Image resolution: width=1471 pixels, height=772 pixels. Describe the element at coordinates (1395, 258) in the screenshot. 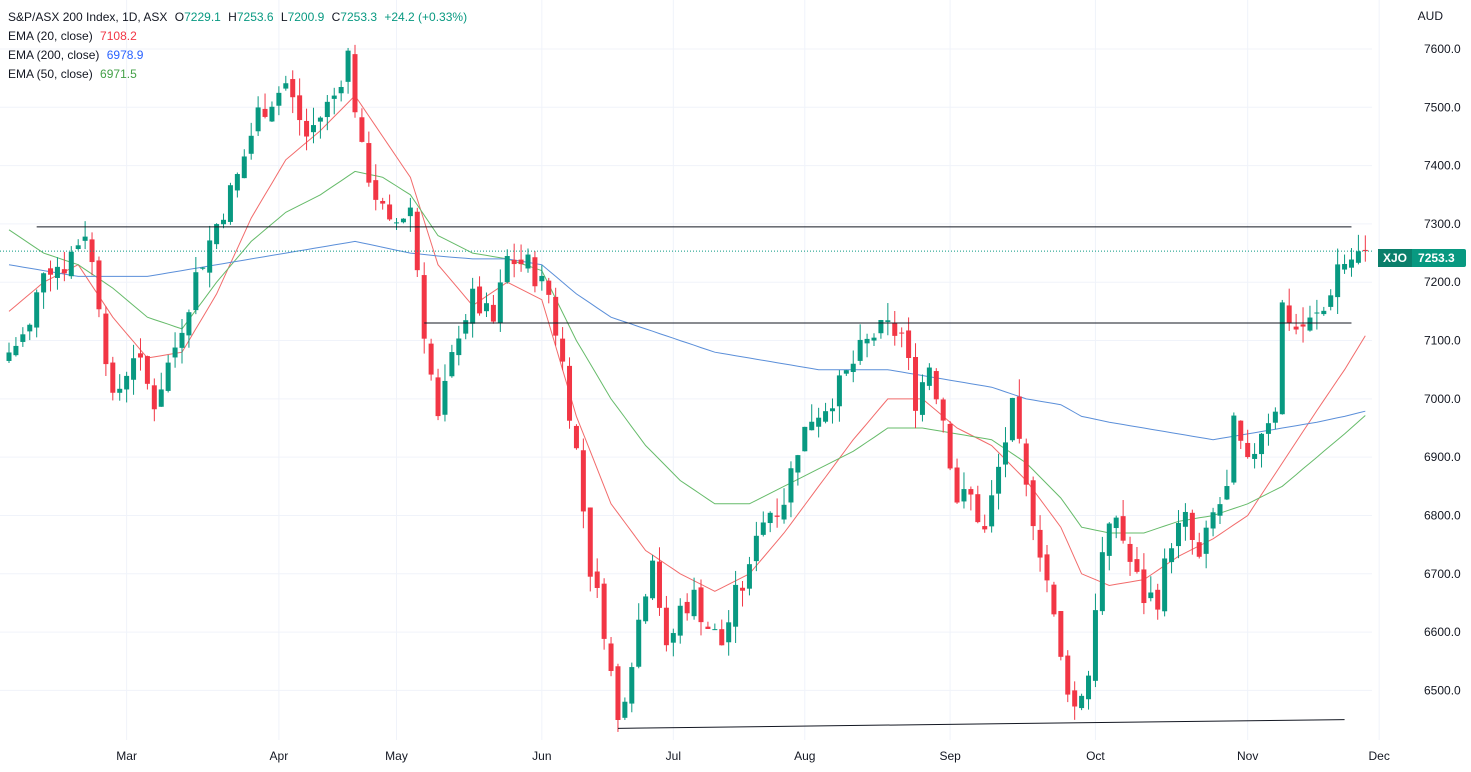

I see `price-tag-symbol: XJO` at that location.